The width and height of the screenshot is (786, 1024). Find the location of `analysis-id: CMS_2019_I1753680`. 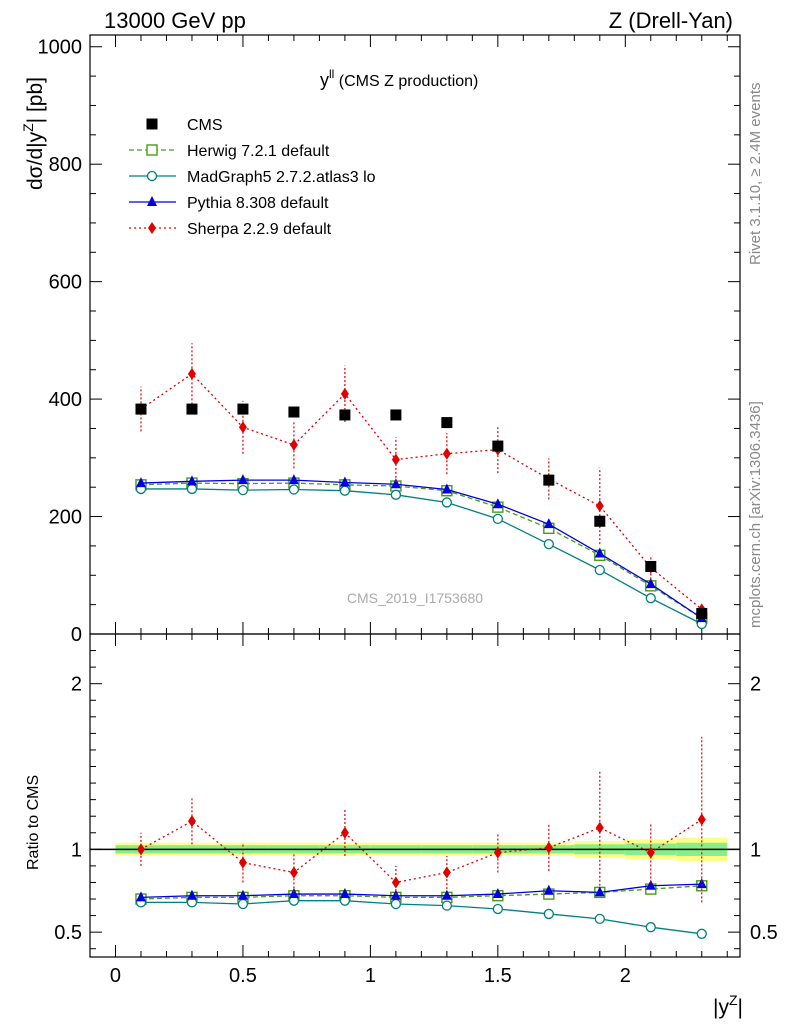

analysis-id: CMS_2019_I1753680 is located at coordinates (415, 598).